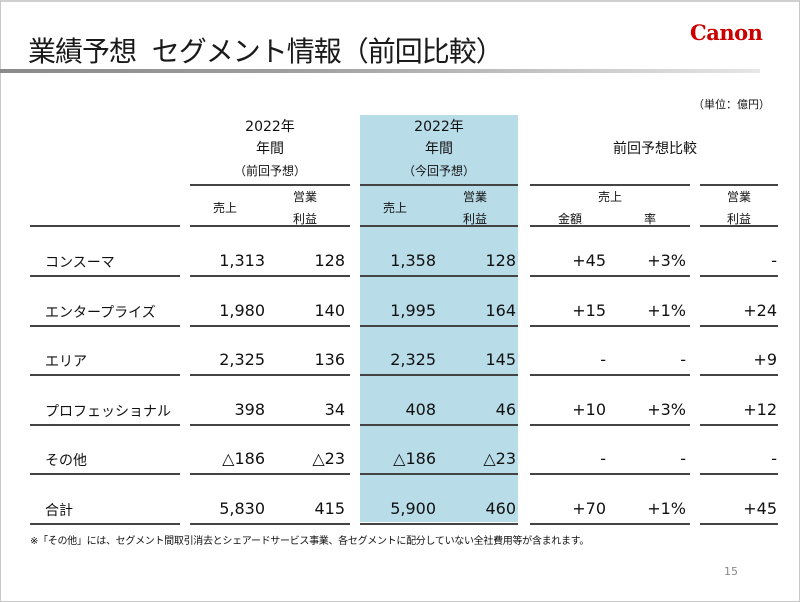 The height and width of the screenshot is (602, 800). I want to click on cell-diff-amount: +10, so click(589, 409).